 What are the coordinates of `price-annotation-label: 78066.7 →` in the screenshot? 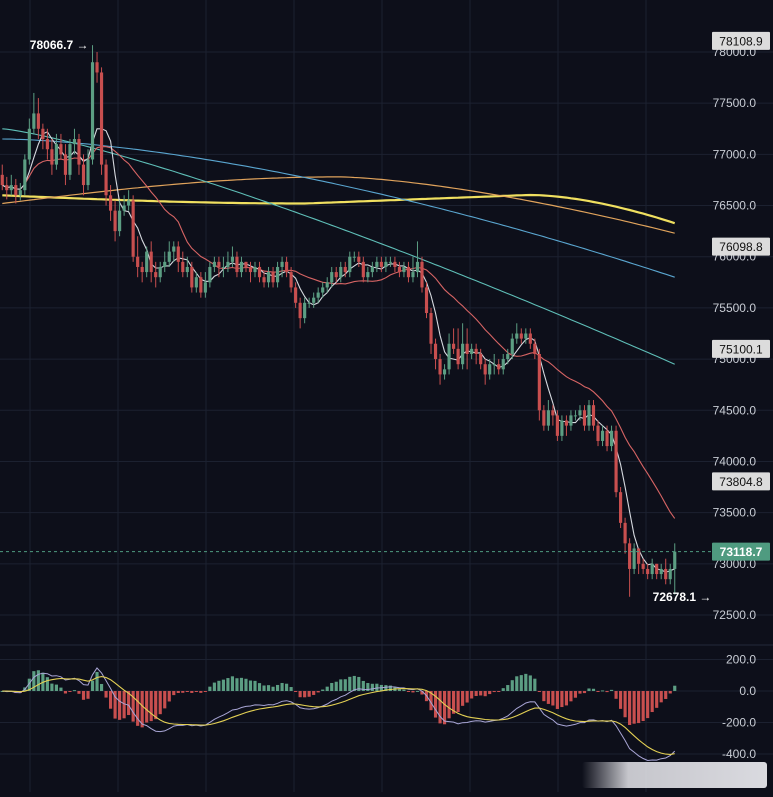 It's located at (59, 45).